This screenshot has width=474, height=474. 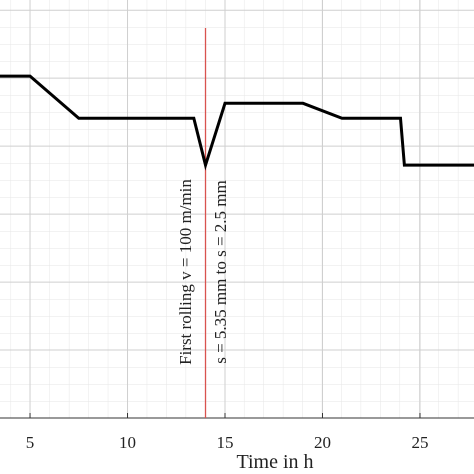 What do you see at coordinates (419, 442) in the screenshot?
I see `x-tick-label: 25` at bounding box center [419, 442].